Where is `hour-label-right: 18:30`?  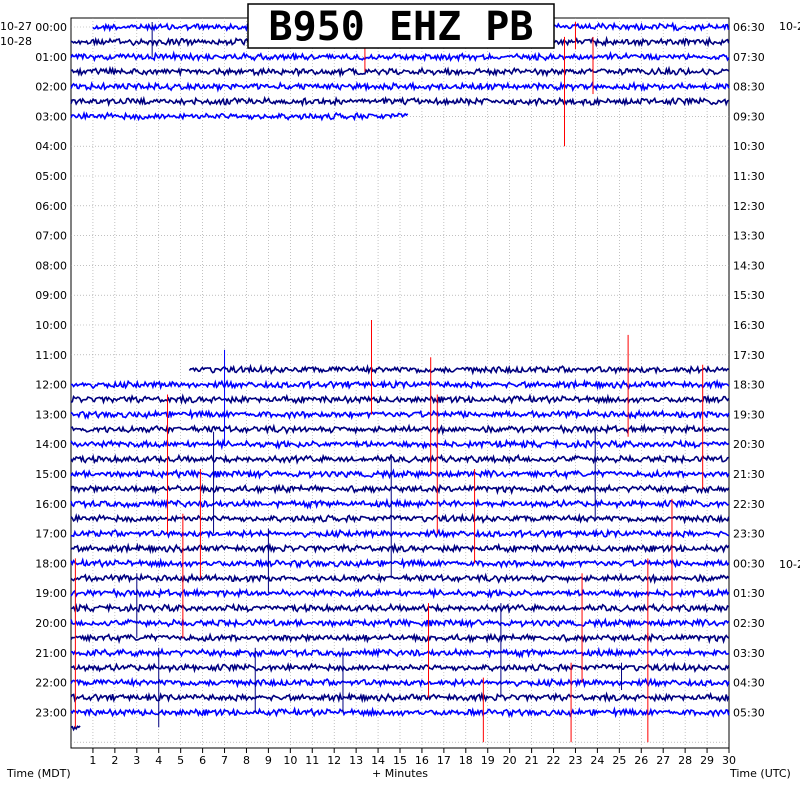 hour-label-right: 18:30 is located at coordinates (749, 385).